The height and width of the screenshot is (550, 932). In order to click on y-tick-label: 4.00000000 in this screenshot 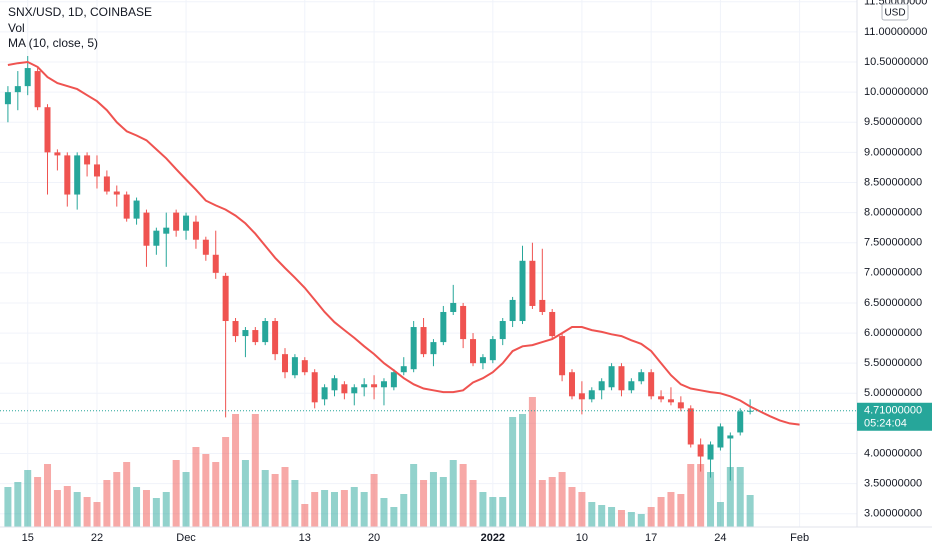, I will do `click(893, 453)`.